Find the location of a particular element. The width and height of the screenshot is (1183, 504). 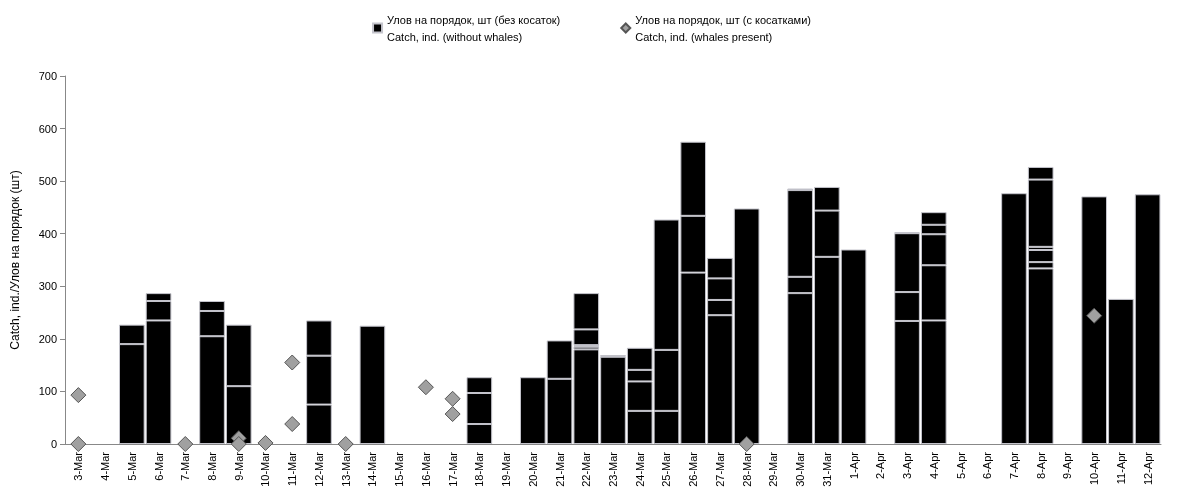

y-tick-label: 300 is located at coordinates (47, 286).